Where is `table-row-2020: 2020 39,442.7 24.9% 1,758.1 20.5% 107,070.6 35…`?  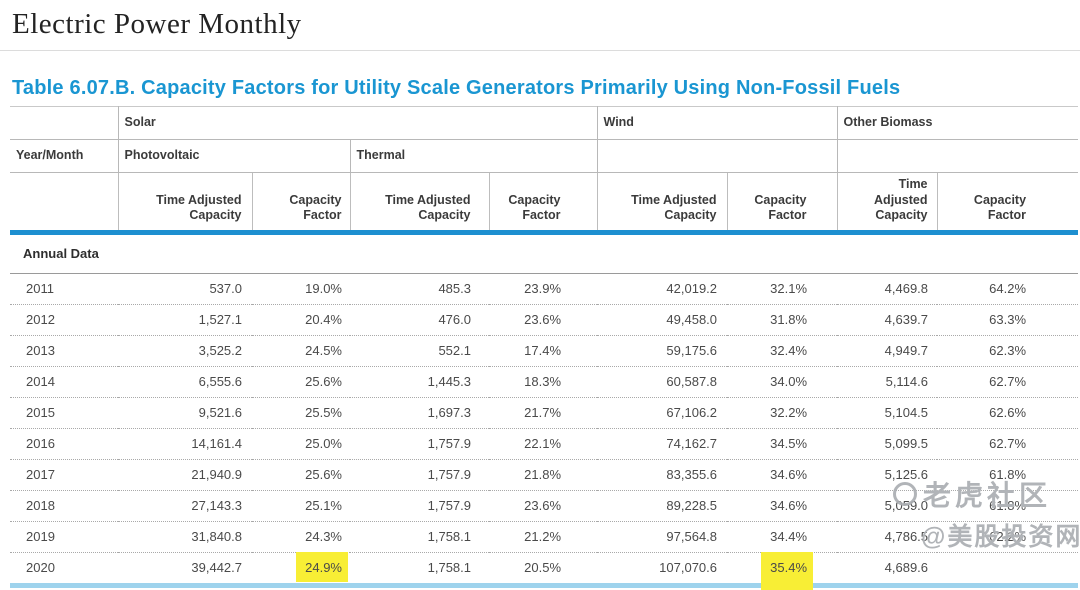
table-row-2020: 2020 39,442.7 24.9% 1,758.1 20.5% 107,070.6 35… is located at coordinates (544, 571).